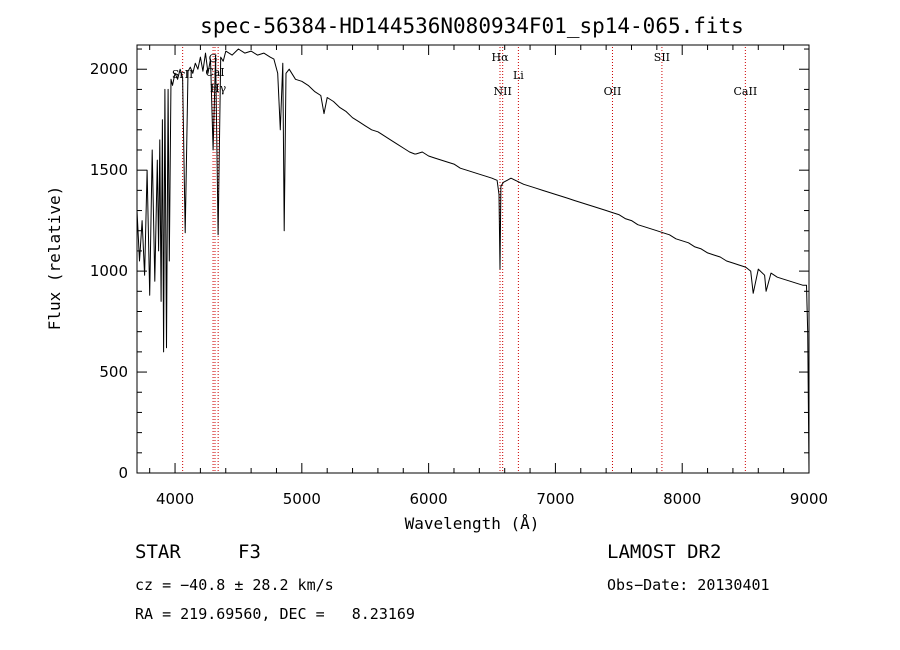  Describe the element at coordinates (113, 372) in the screenshot. I see `y-tick-label: 500` at that location.